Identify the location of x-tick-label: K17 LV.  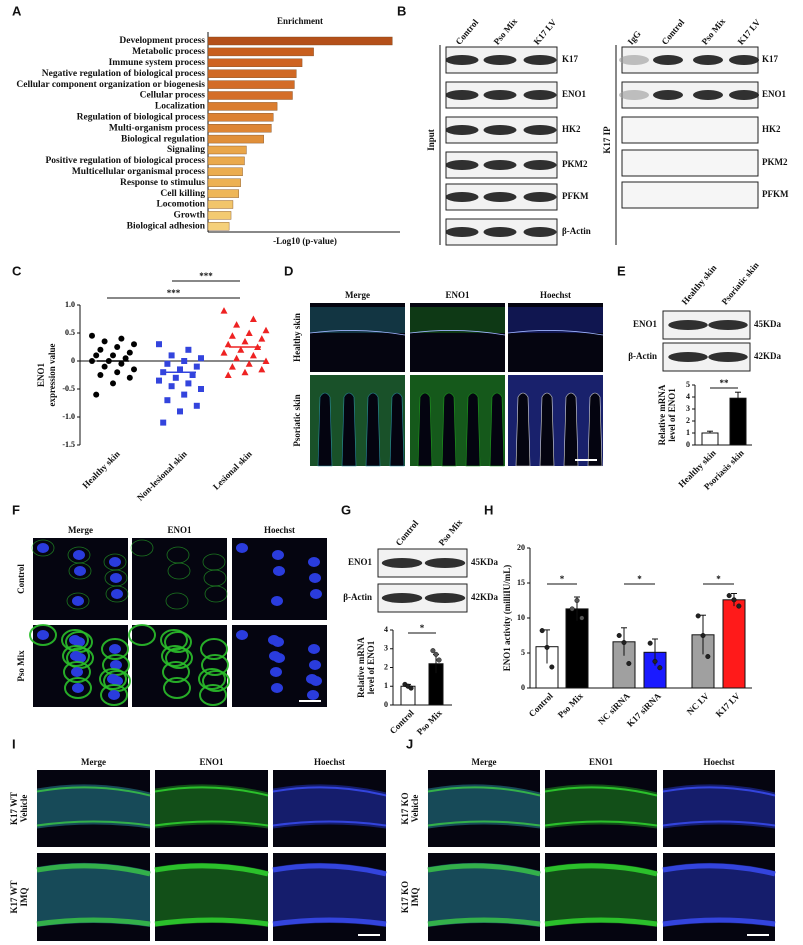
(728, 704).